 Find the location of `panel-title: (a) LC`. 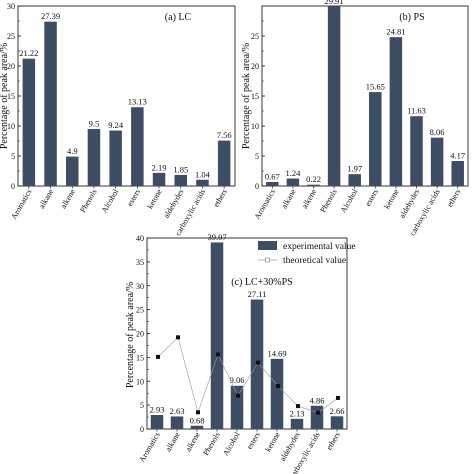

panel-title: (a) LC is located at coordinates (178, 17).